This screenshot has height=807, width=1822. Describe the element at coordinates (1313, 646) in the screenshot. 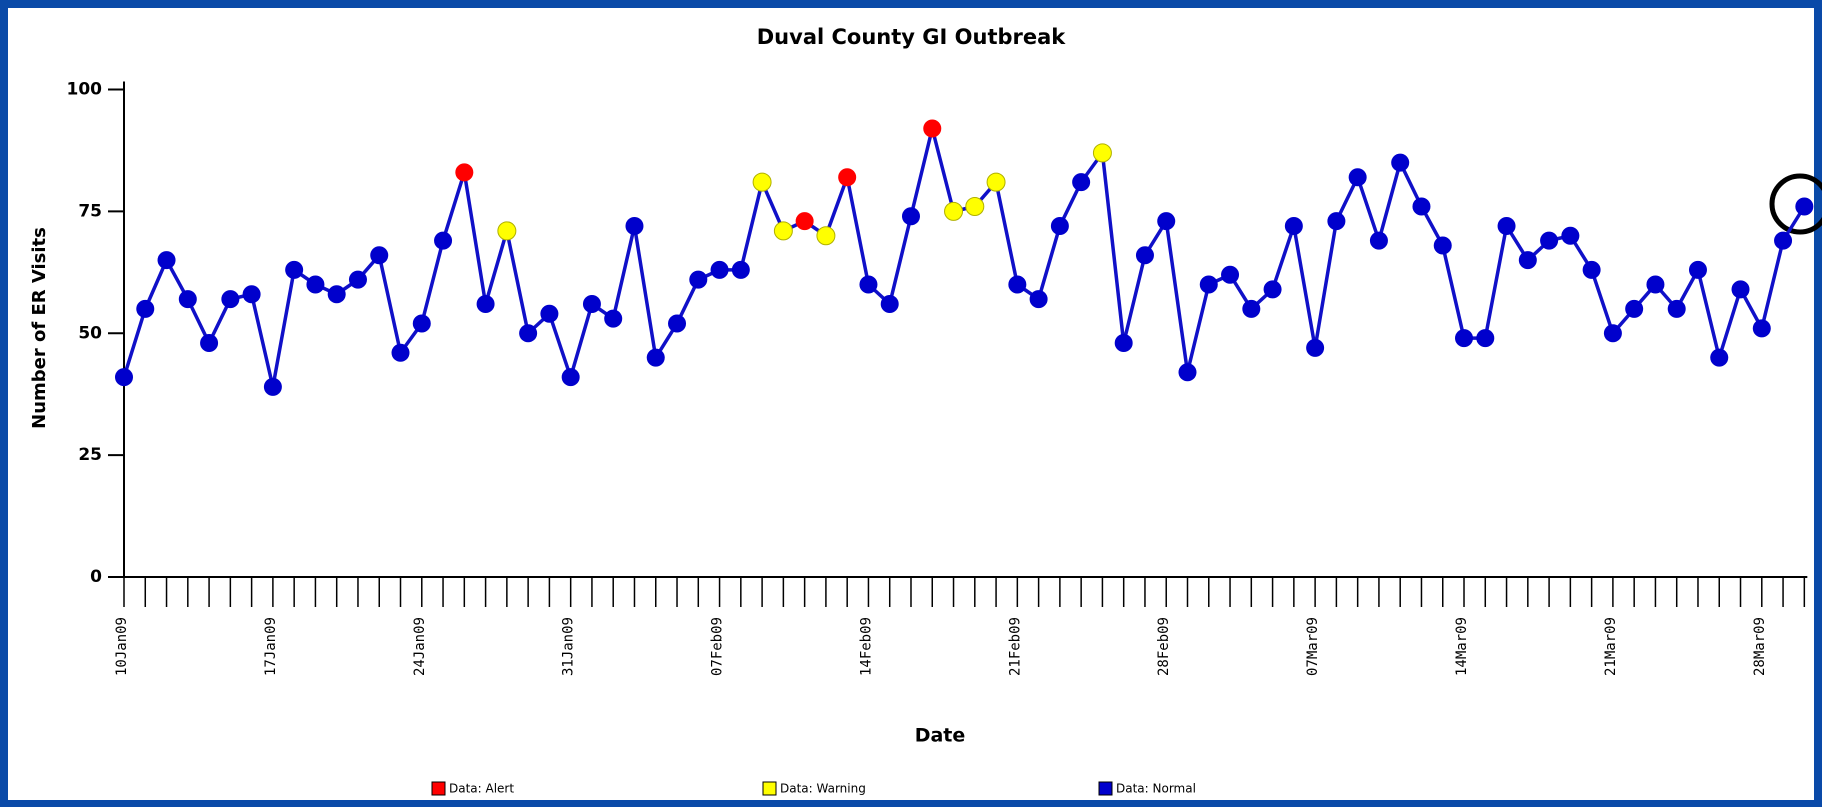

I see `x-tick-label: 07Mar09` at that location.